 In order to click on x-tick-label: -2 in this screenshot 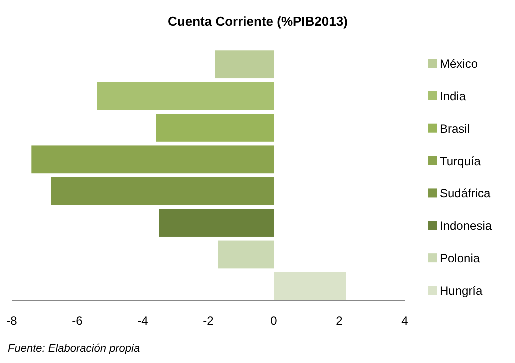, I will do `click(208, 321)`.